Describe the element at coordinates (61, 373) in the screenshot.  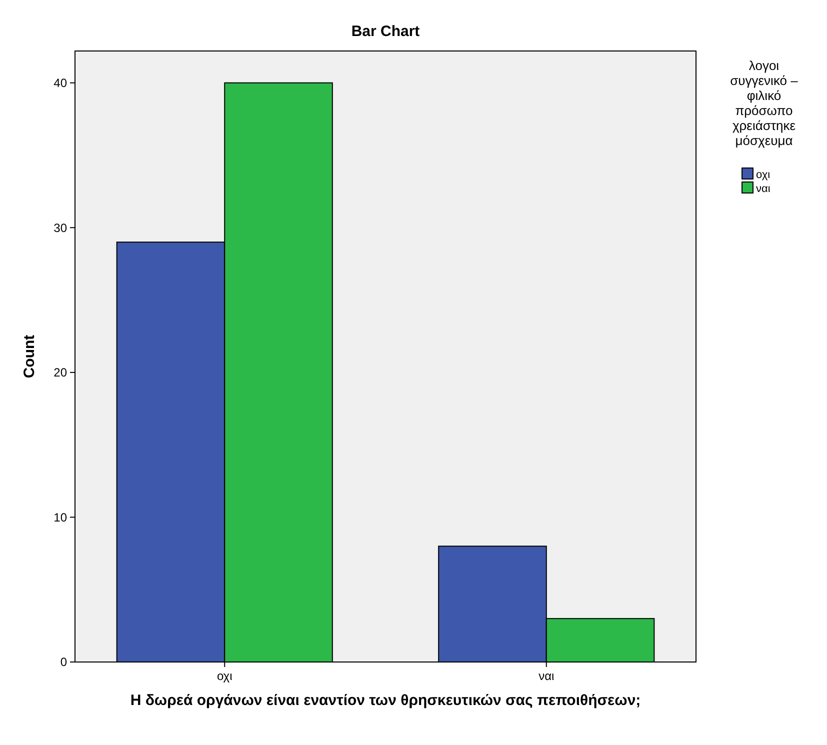
I see `y-tick-label: 20` at that location.